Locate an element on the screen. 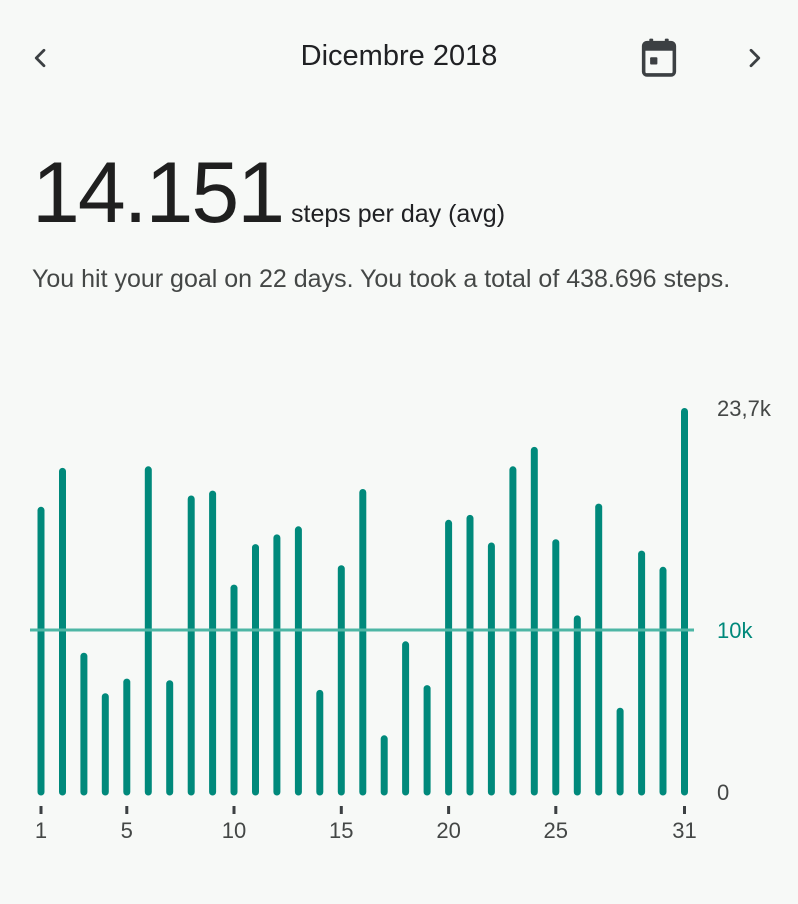  calendar-icon is located at coordinates (659, 57).